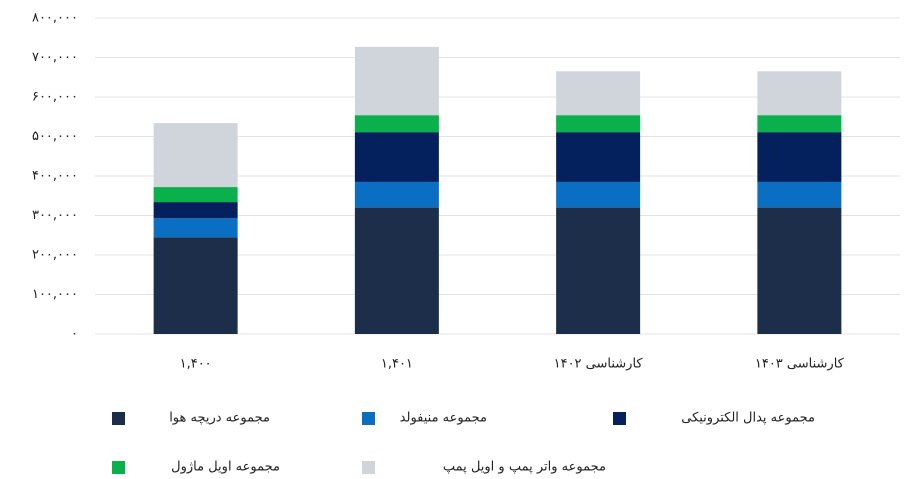 The height and width of the screenshot is (479, 912). Describe the element at coordinates (800, 364) in the screenshot. I see `x-tick-label: کارشناسی ۱۴۰۳` at that location.